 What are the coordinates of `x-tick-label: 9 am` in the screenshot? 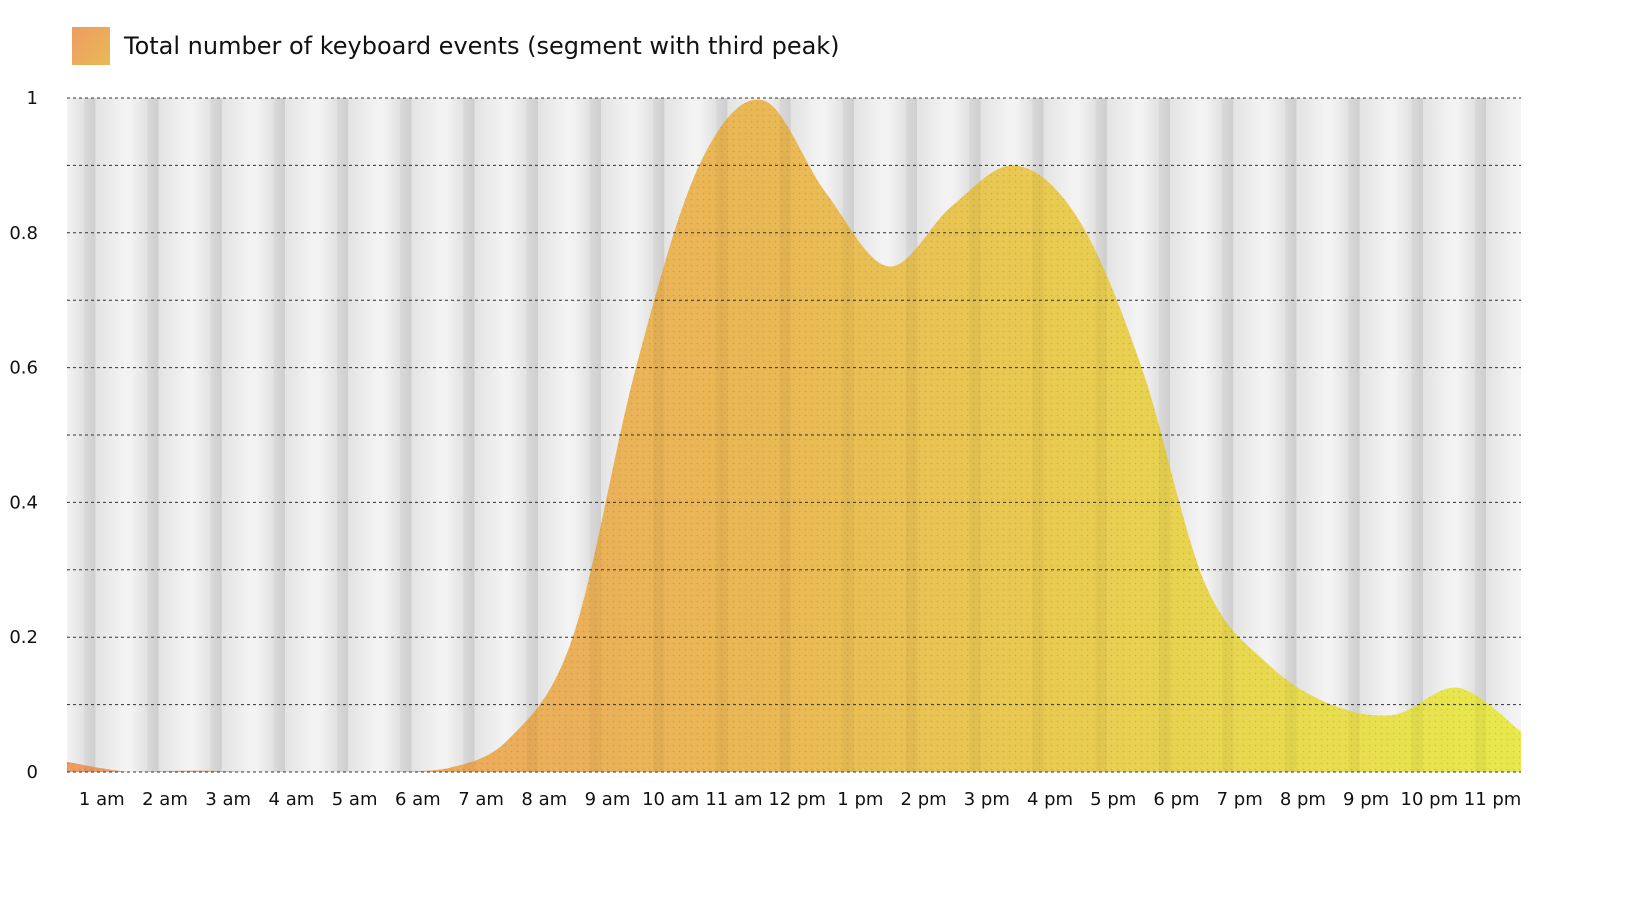 It's located at (608, 799).